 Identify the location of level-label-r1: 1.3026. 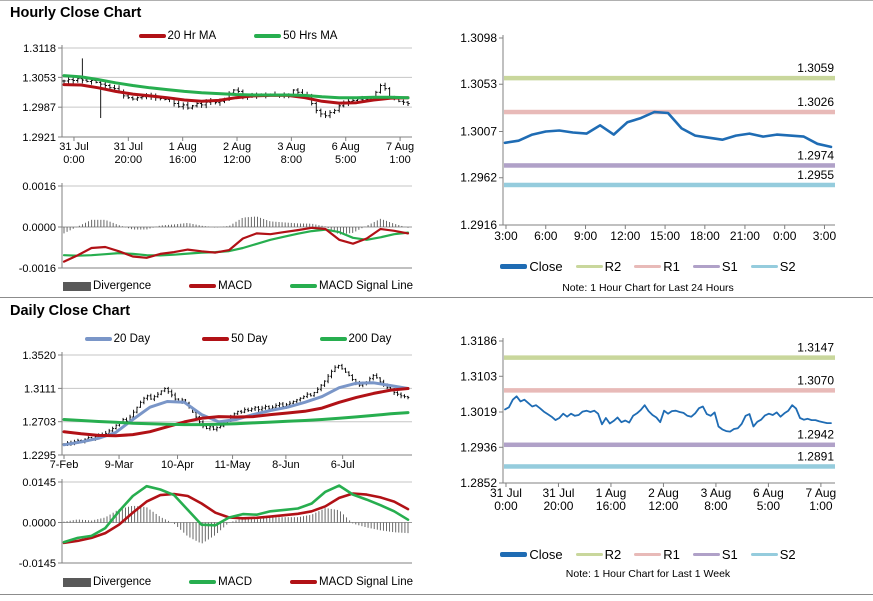
(815, 102).